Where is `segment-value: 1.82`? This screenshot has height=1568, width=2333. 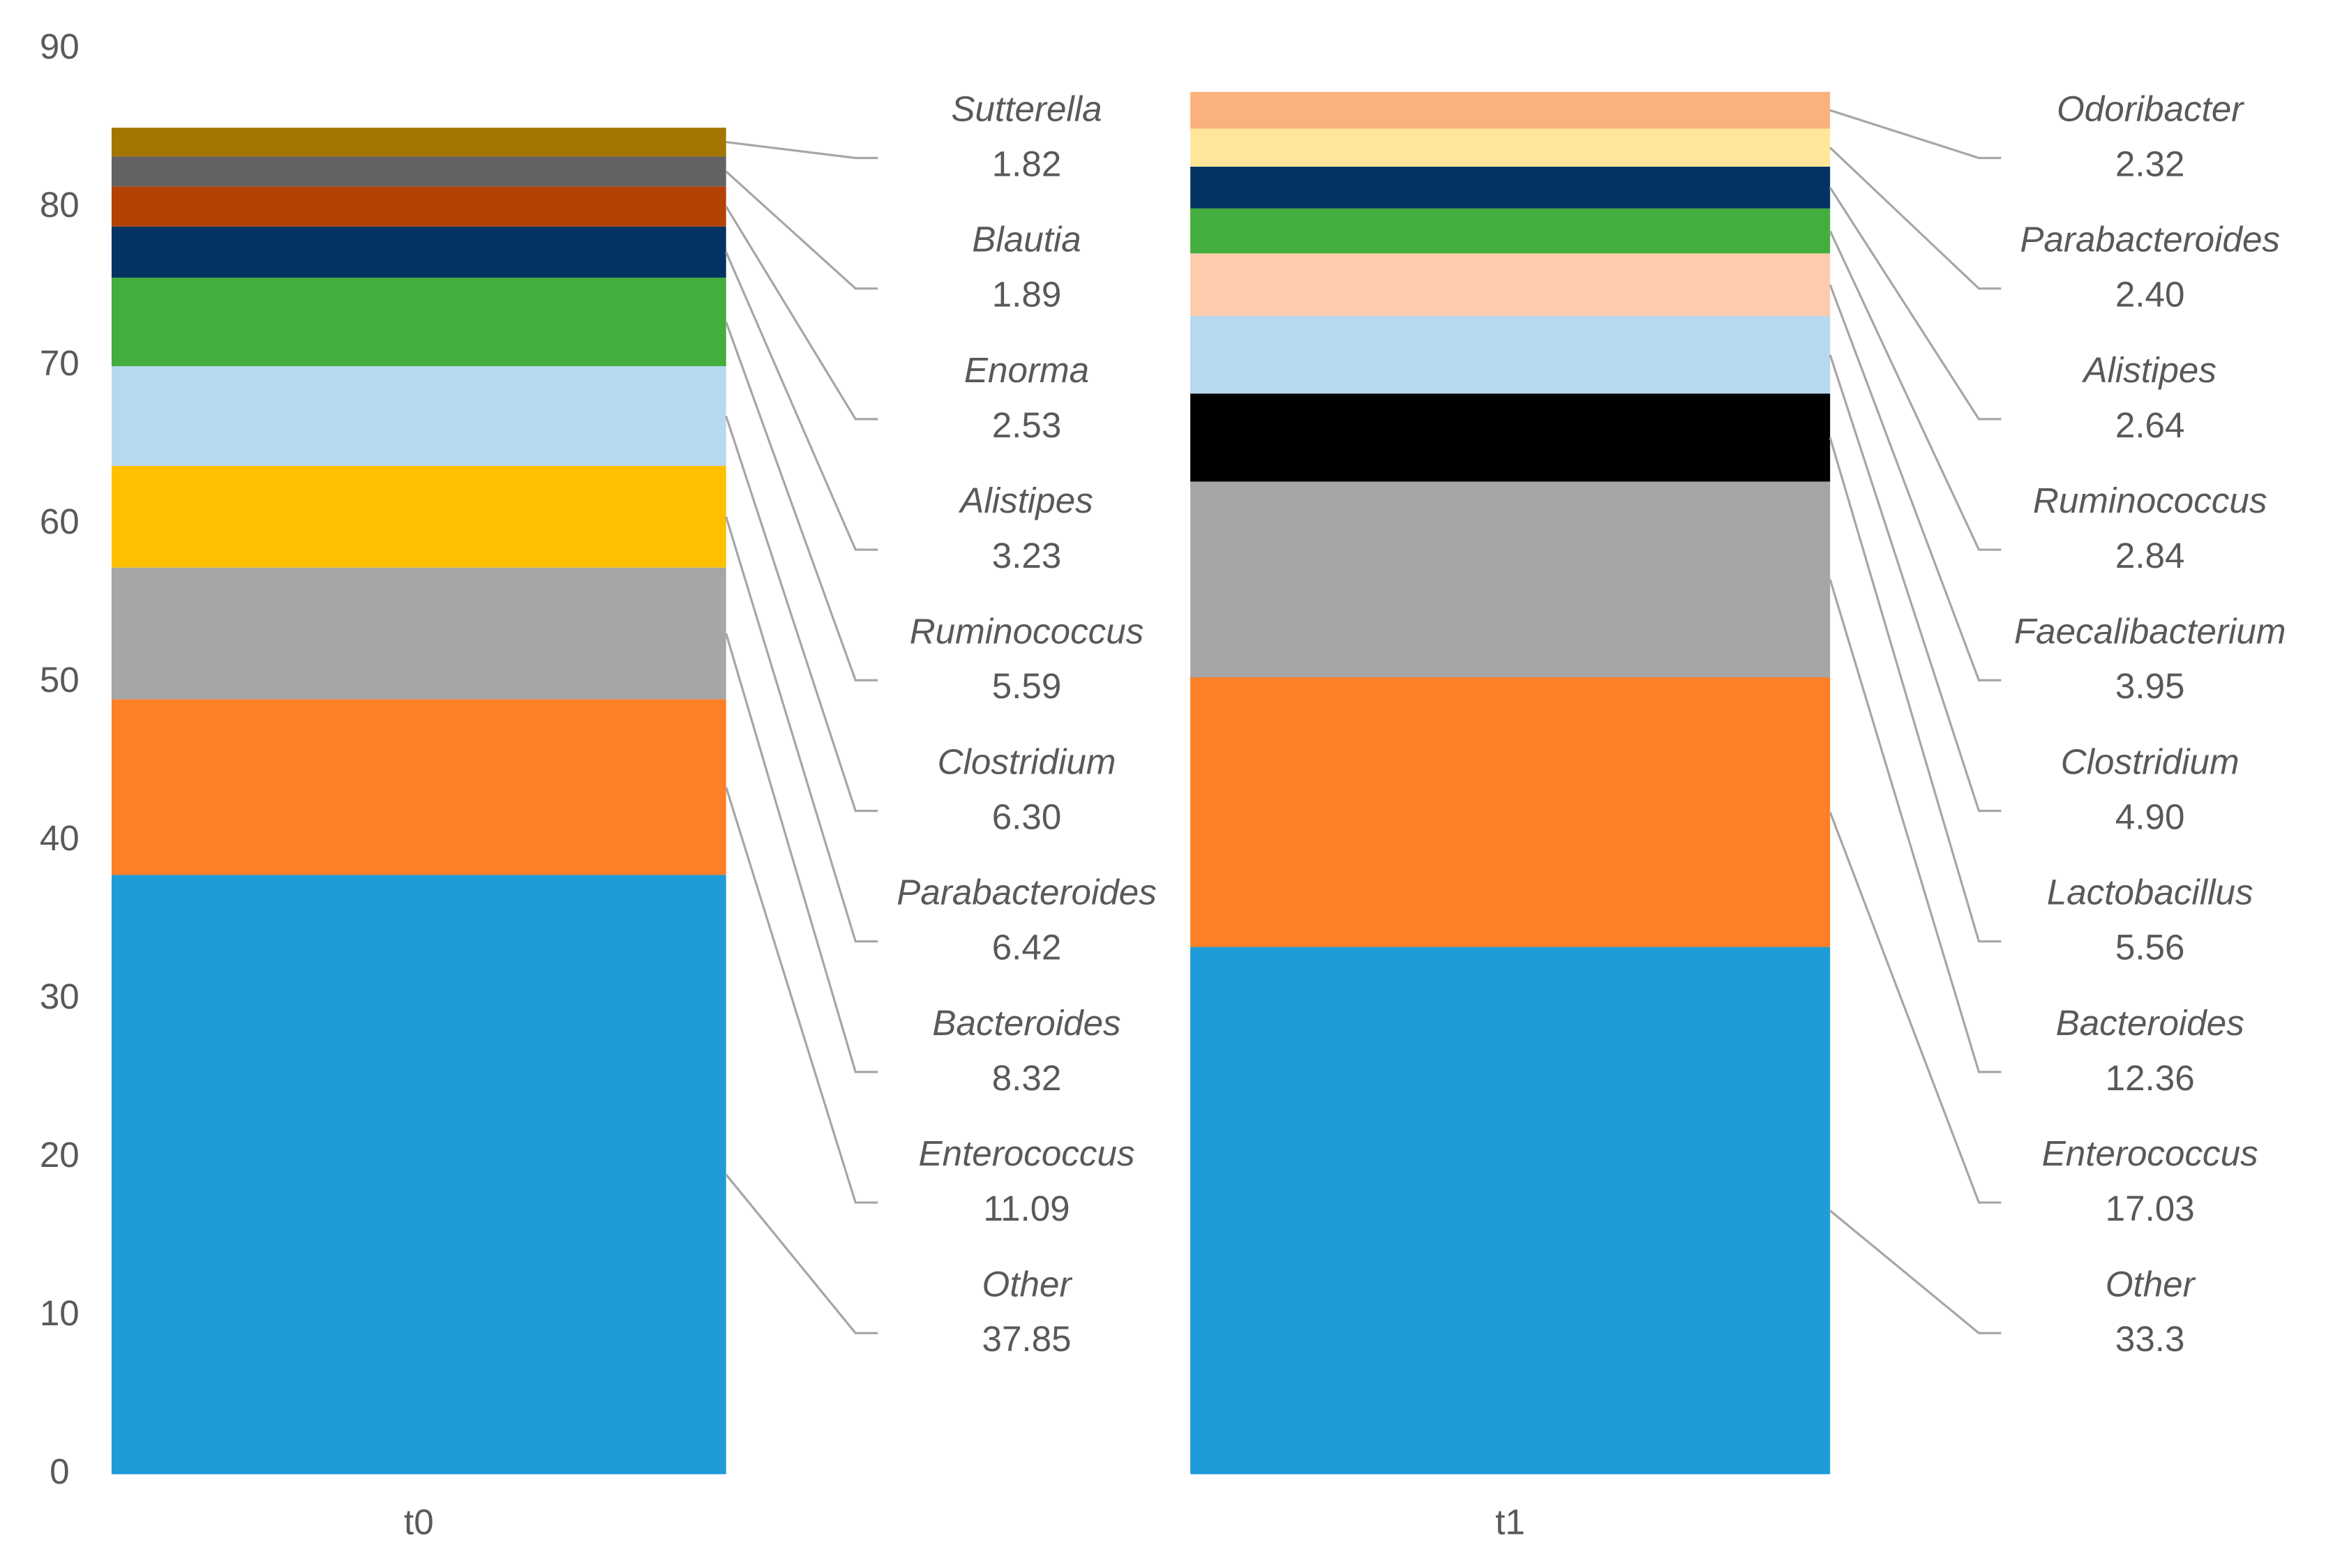
segment-value: 1.82 is located at coordinates (1027, 163).